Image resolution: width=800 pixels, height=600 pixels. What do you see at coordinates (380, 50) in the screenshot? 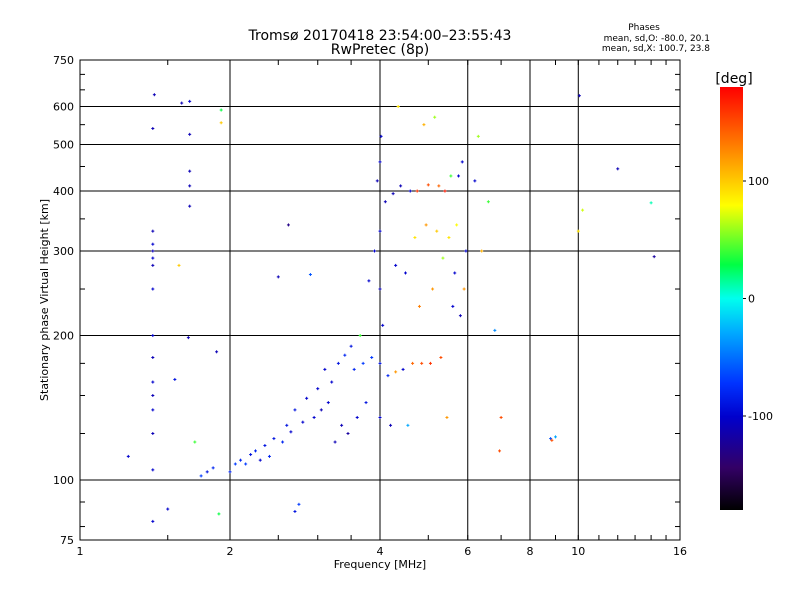
I see `chart-subtitle: RwPretec (8p)` at bounding box center [380, 50].